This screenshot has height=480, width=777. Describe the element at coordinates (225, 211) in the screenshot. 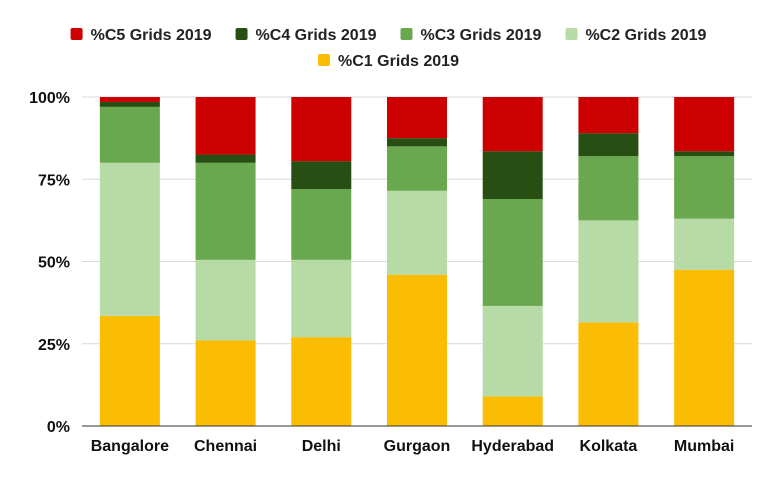

I see `bar-segment-pct-c3-grids-2019-chennai` at that location.